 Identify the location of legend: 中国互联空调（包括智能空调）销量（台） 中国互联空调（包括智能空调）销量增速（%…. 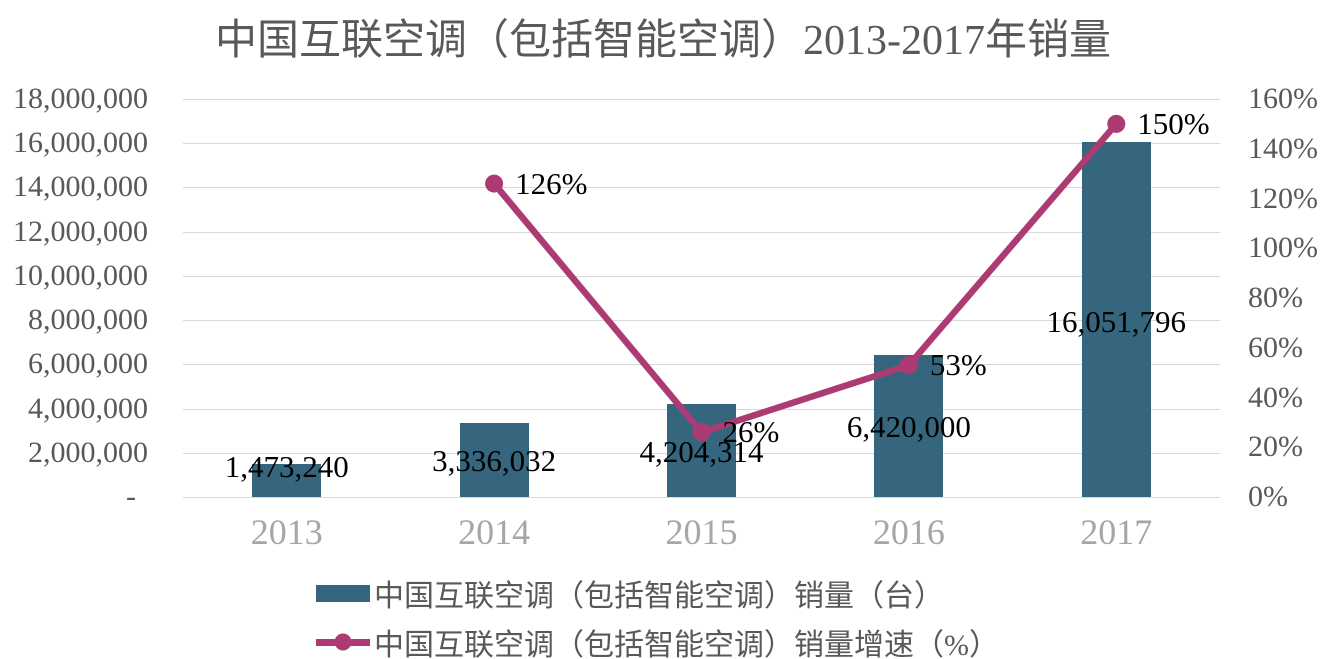
(657, 617).